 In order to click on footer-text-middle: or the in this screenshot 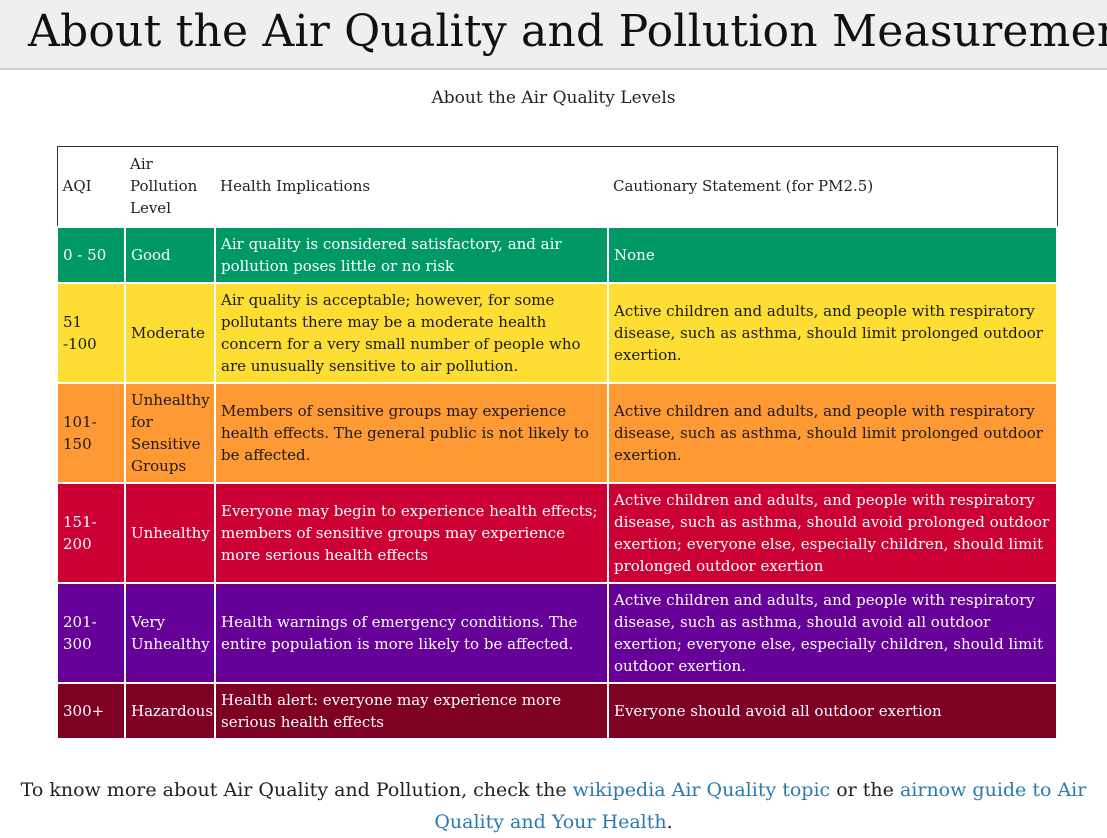, I will do `click(865, 790)`.